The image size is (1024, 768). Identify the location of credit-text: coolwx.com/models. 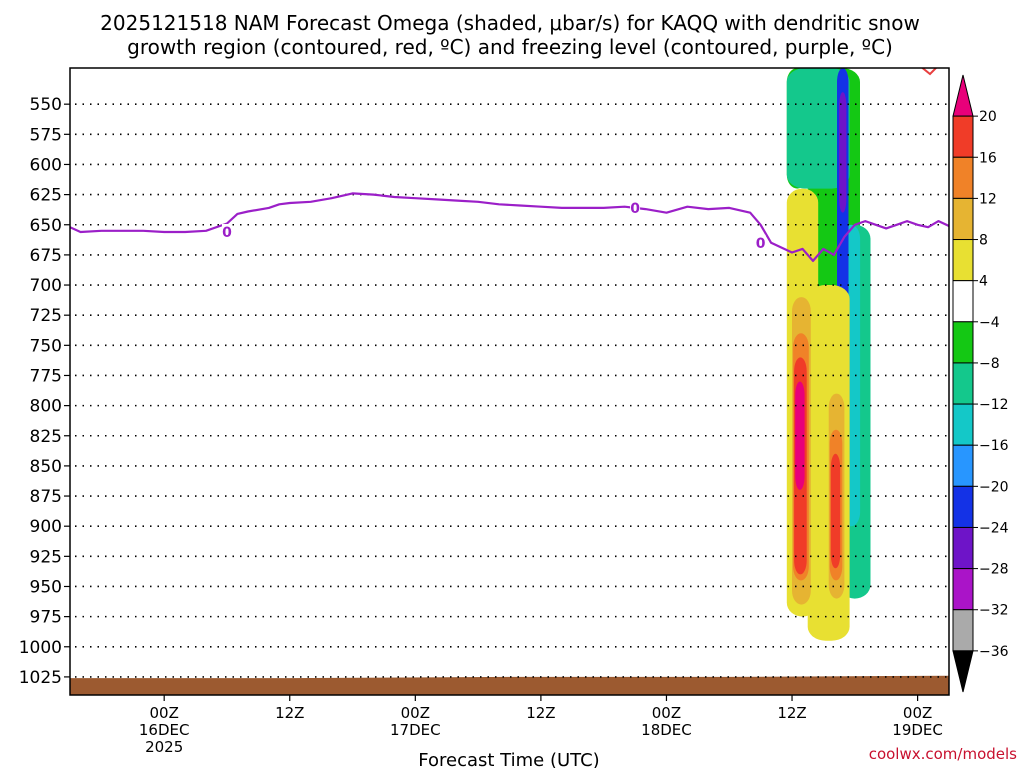
(943, 754).